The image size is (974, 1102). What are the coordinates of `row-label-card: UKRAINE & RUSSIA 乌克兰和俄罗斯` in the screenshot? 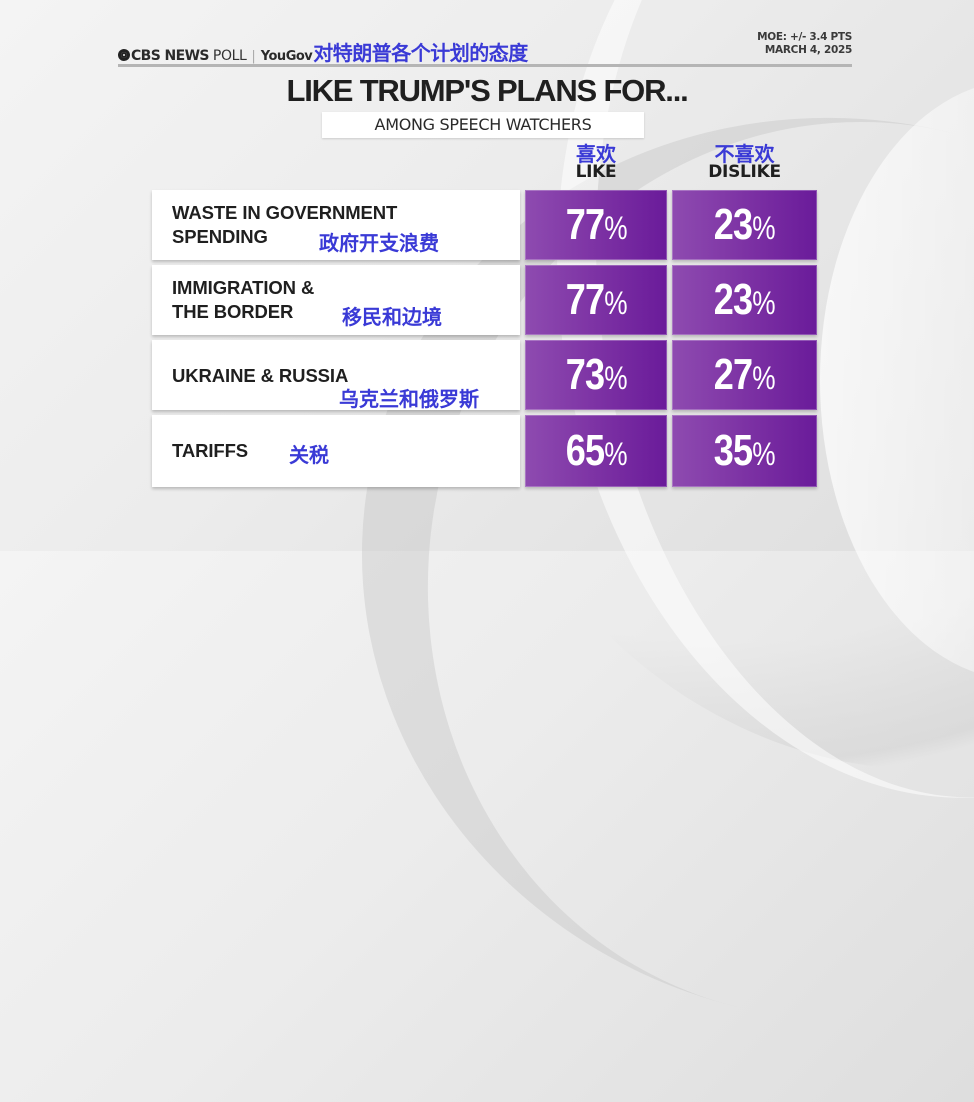 It's located at (336, 375).